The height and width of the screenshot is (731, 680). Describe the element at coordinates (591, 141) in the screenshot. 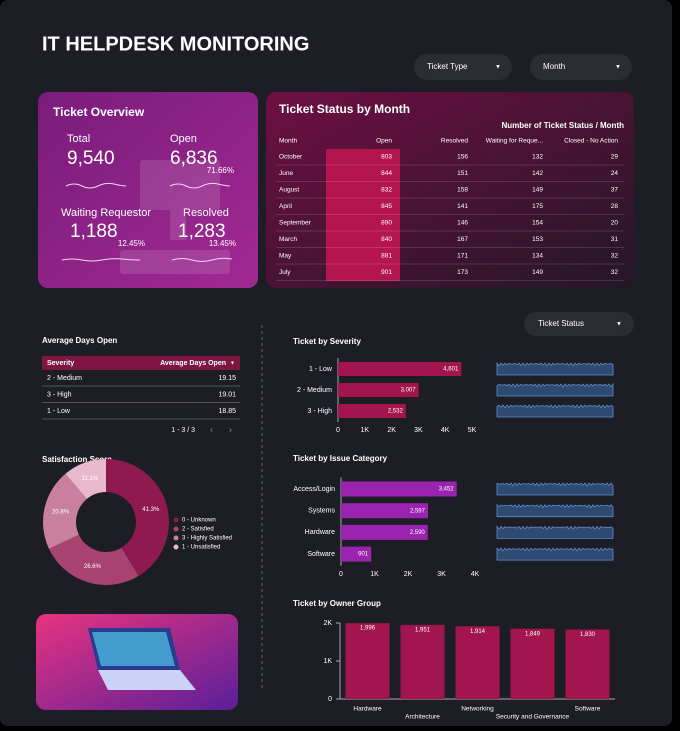

I see `column-header: Closed - No Action` at that location.